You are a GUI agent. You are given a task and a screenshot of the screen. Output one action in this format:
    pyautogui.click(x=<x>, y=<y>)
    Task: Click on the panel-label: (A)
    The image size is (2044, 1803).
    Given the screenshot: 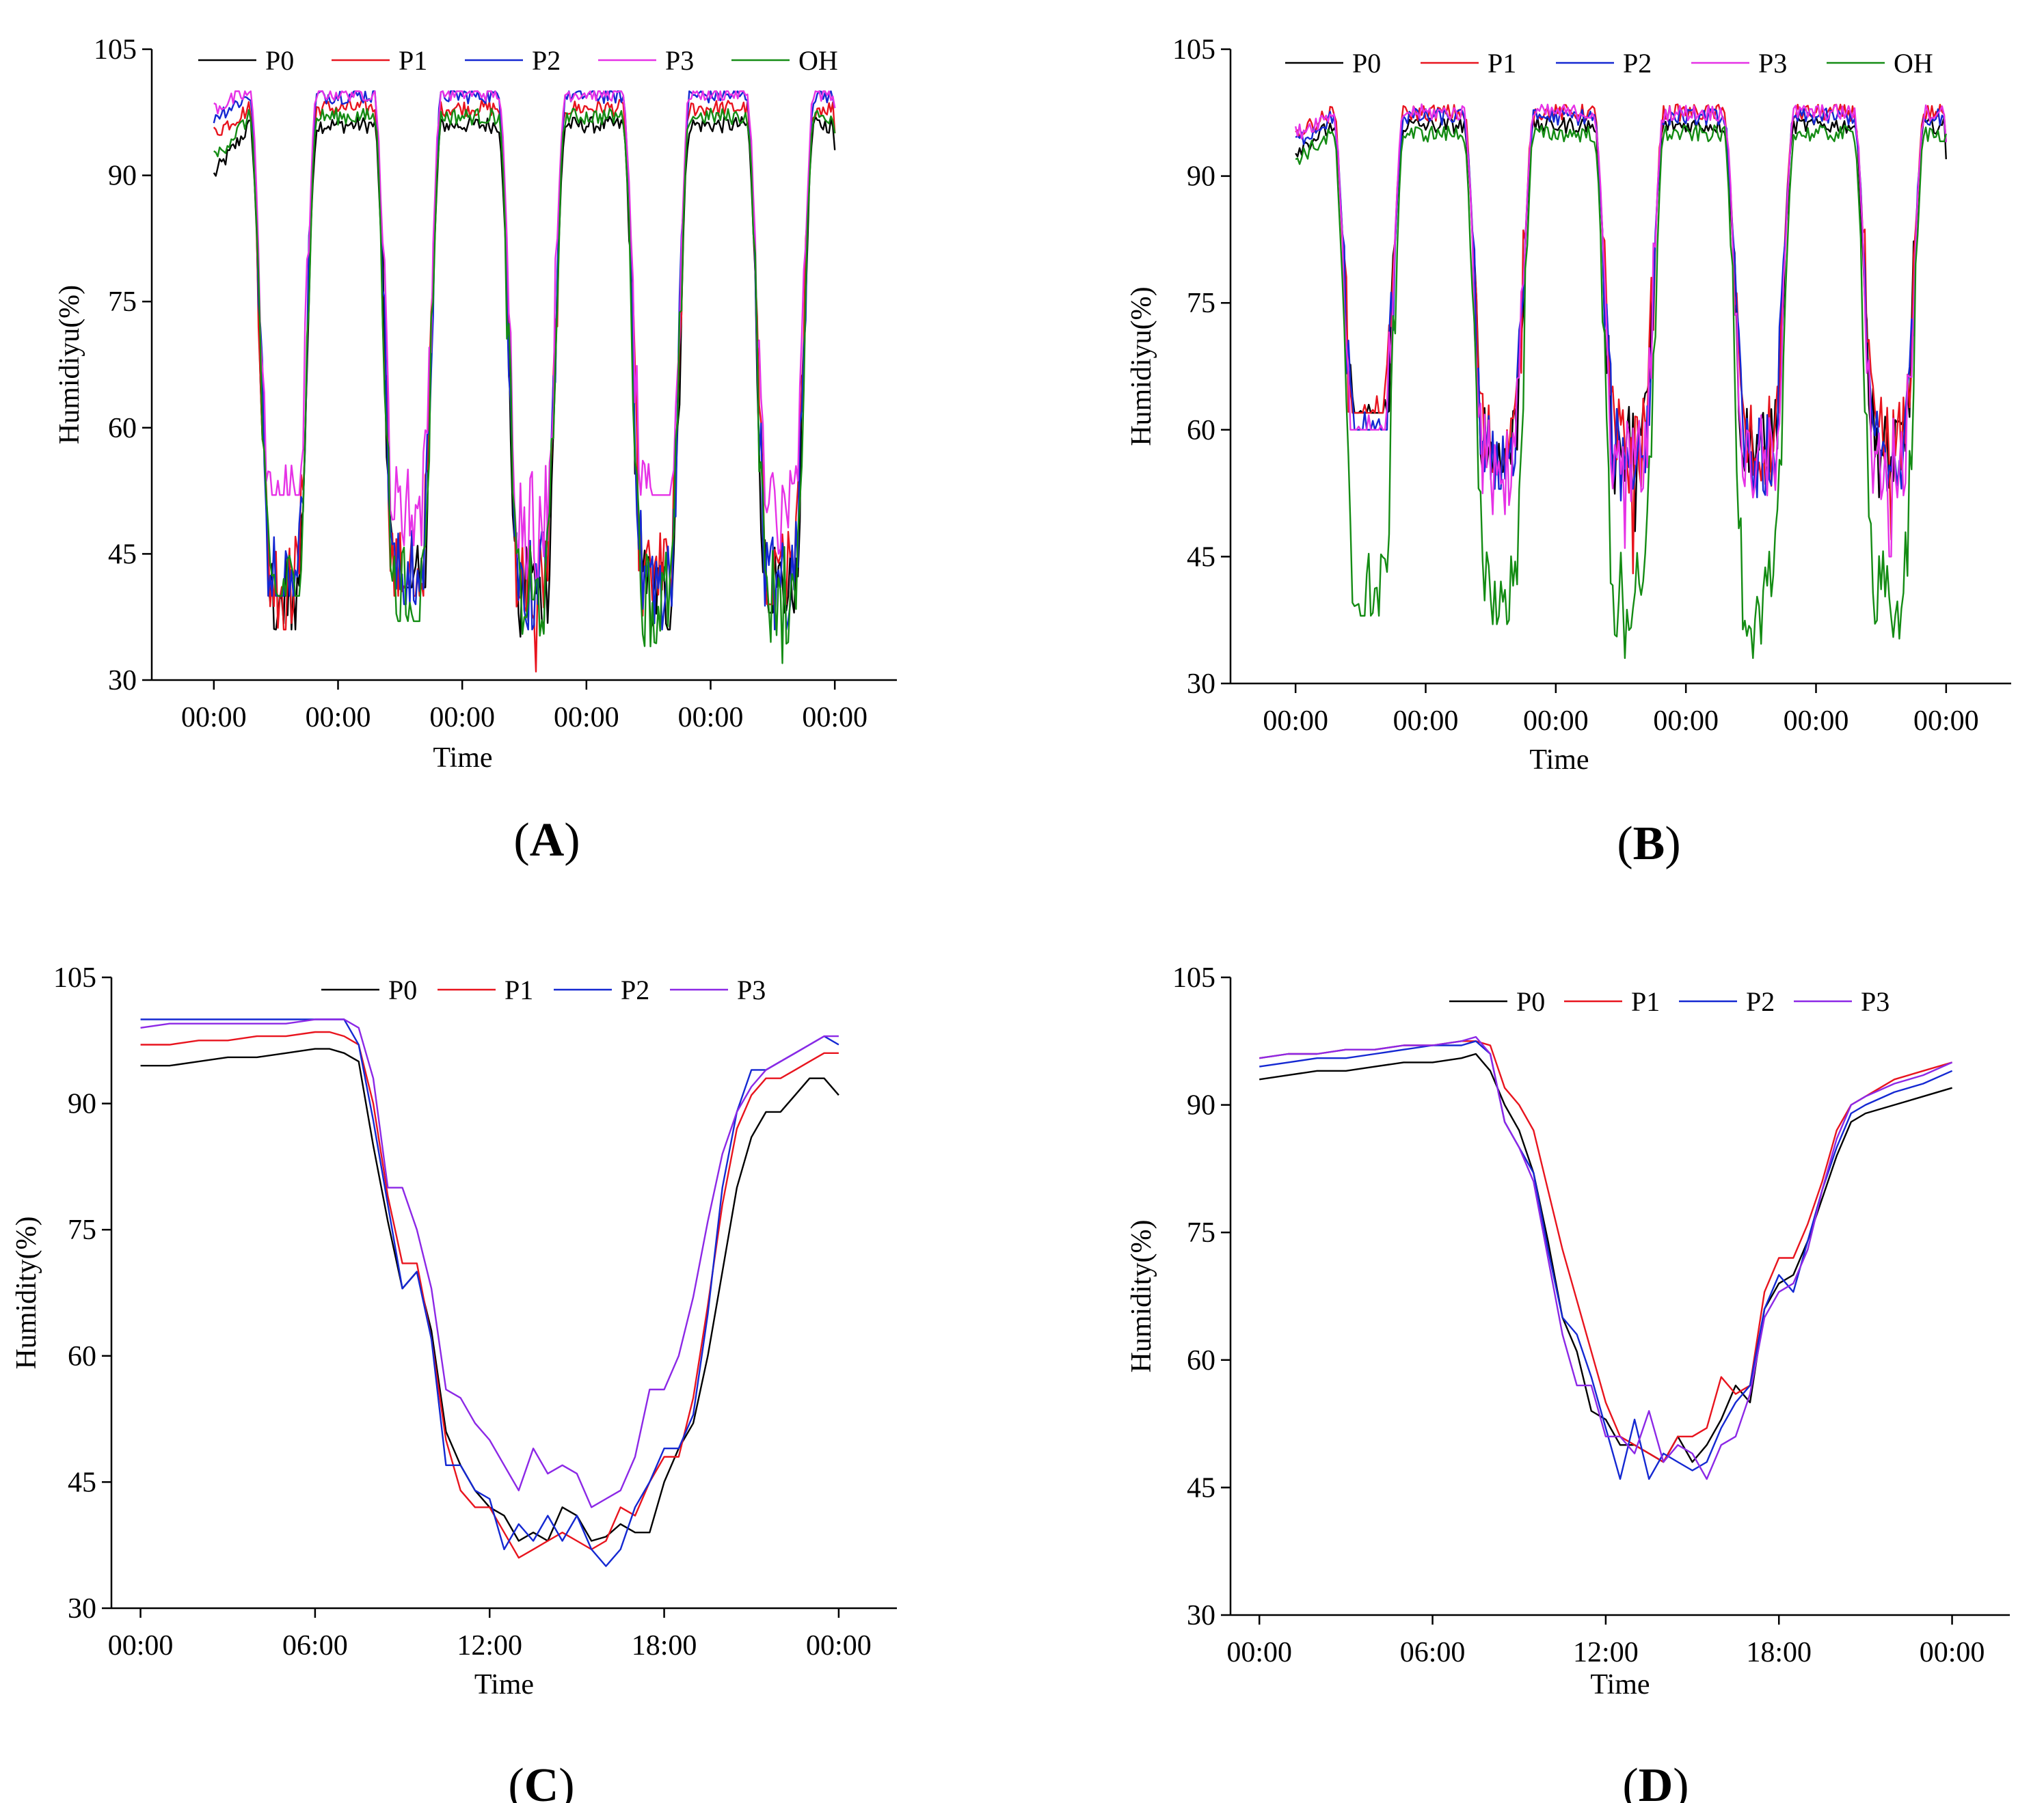 What is the action you would take?
    pyautogui.click(x=546, y=840)
    